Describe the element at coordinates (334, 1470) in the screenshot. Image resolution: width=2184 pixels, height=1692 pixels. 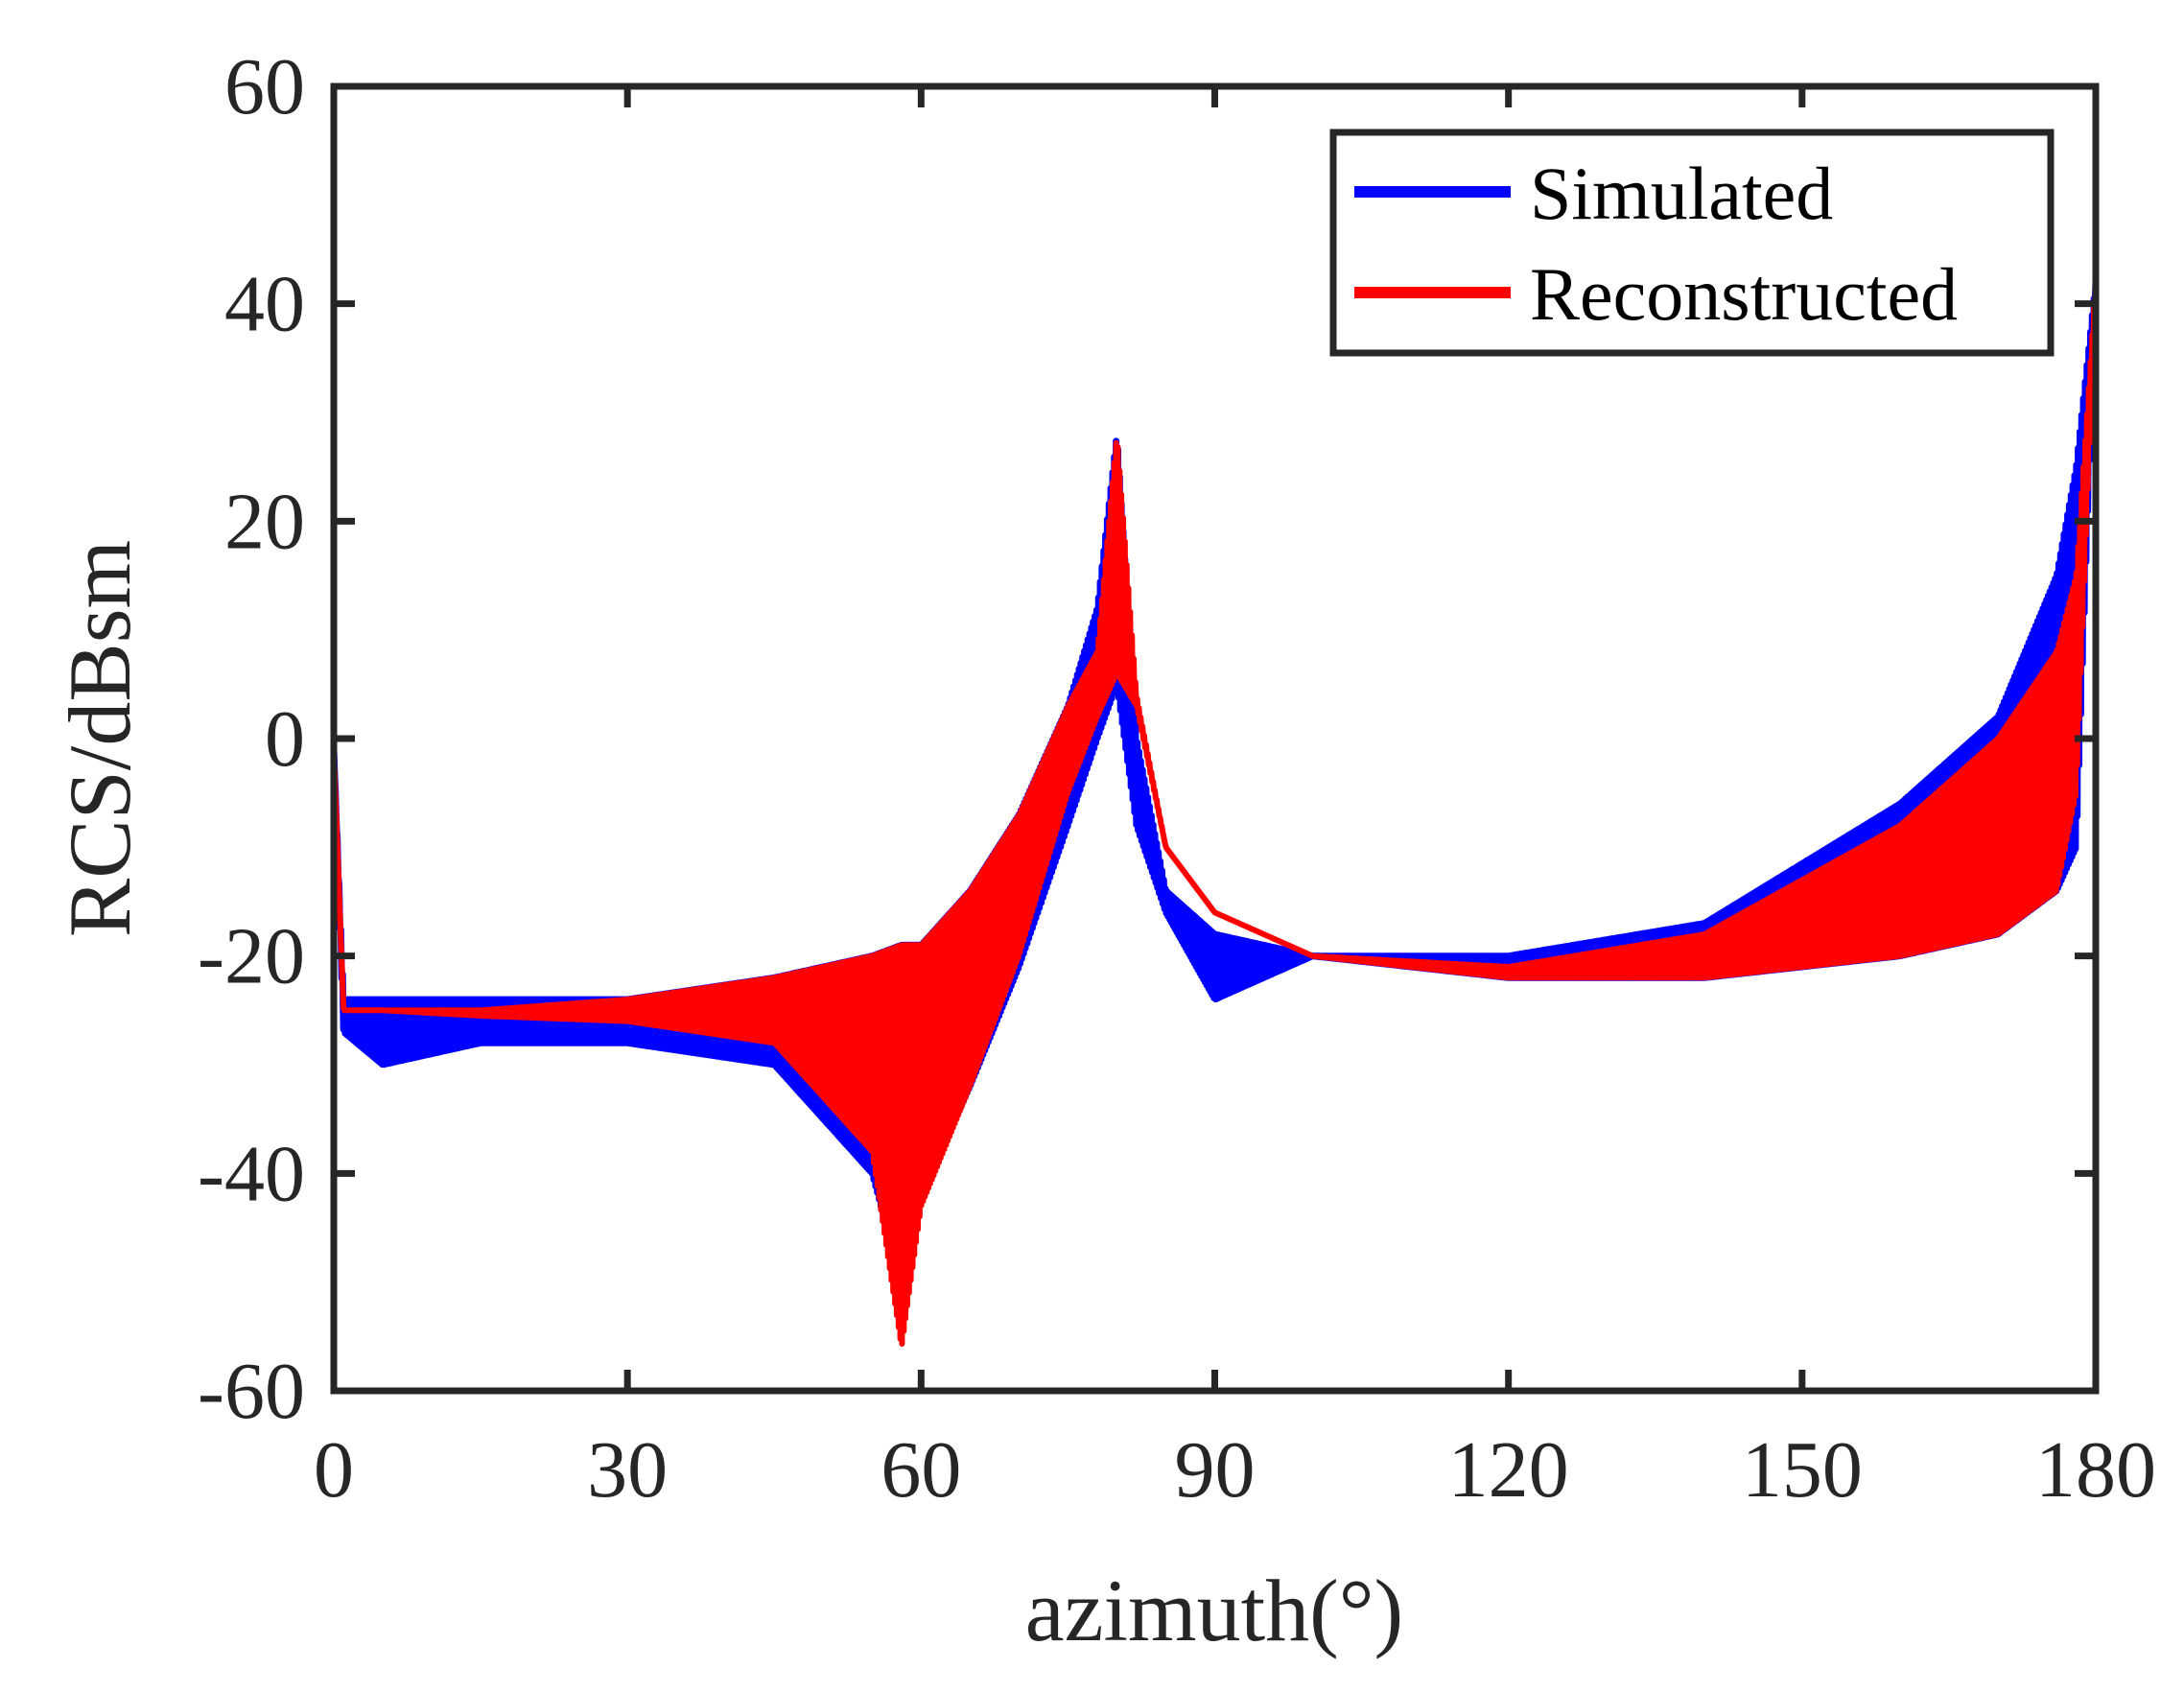
I see `x-tick-label: 0` at that location.